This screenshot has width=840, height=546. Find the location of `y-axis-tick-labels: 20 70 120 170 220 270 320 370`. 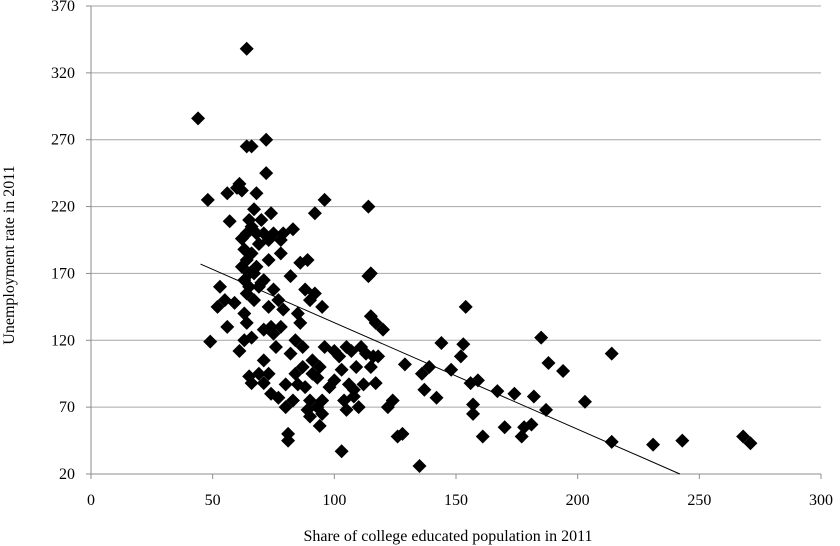

y-axis-tick-labels: 20 70 120 170 220 270 320 370 is located at coordinates (63, 241).